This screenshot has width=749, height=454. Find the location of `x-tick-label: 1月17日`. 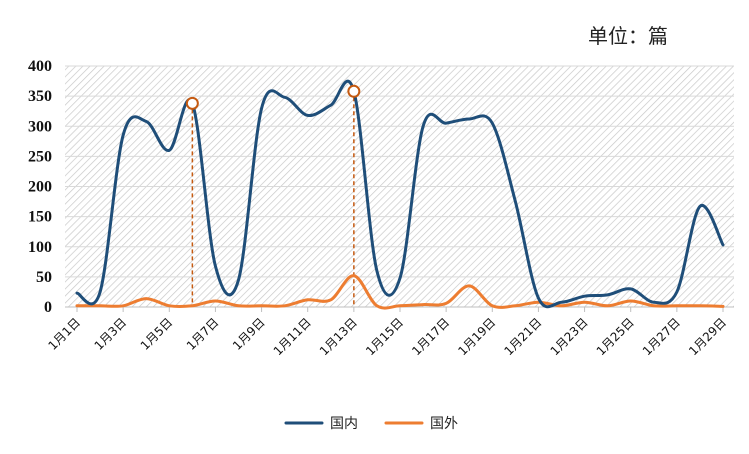

x-tick-label: 1月17日 is located at coordinates (430, 336).